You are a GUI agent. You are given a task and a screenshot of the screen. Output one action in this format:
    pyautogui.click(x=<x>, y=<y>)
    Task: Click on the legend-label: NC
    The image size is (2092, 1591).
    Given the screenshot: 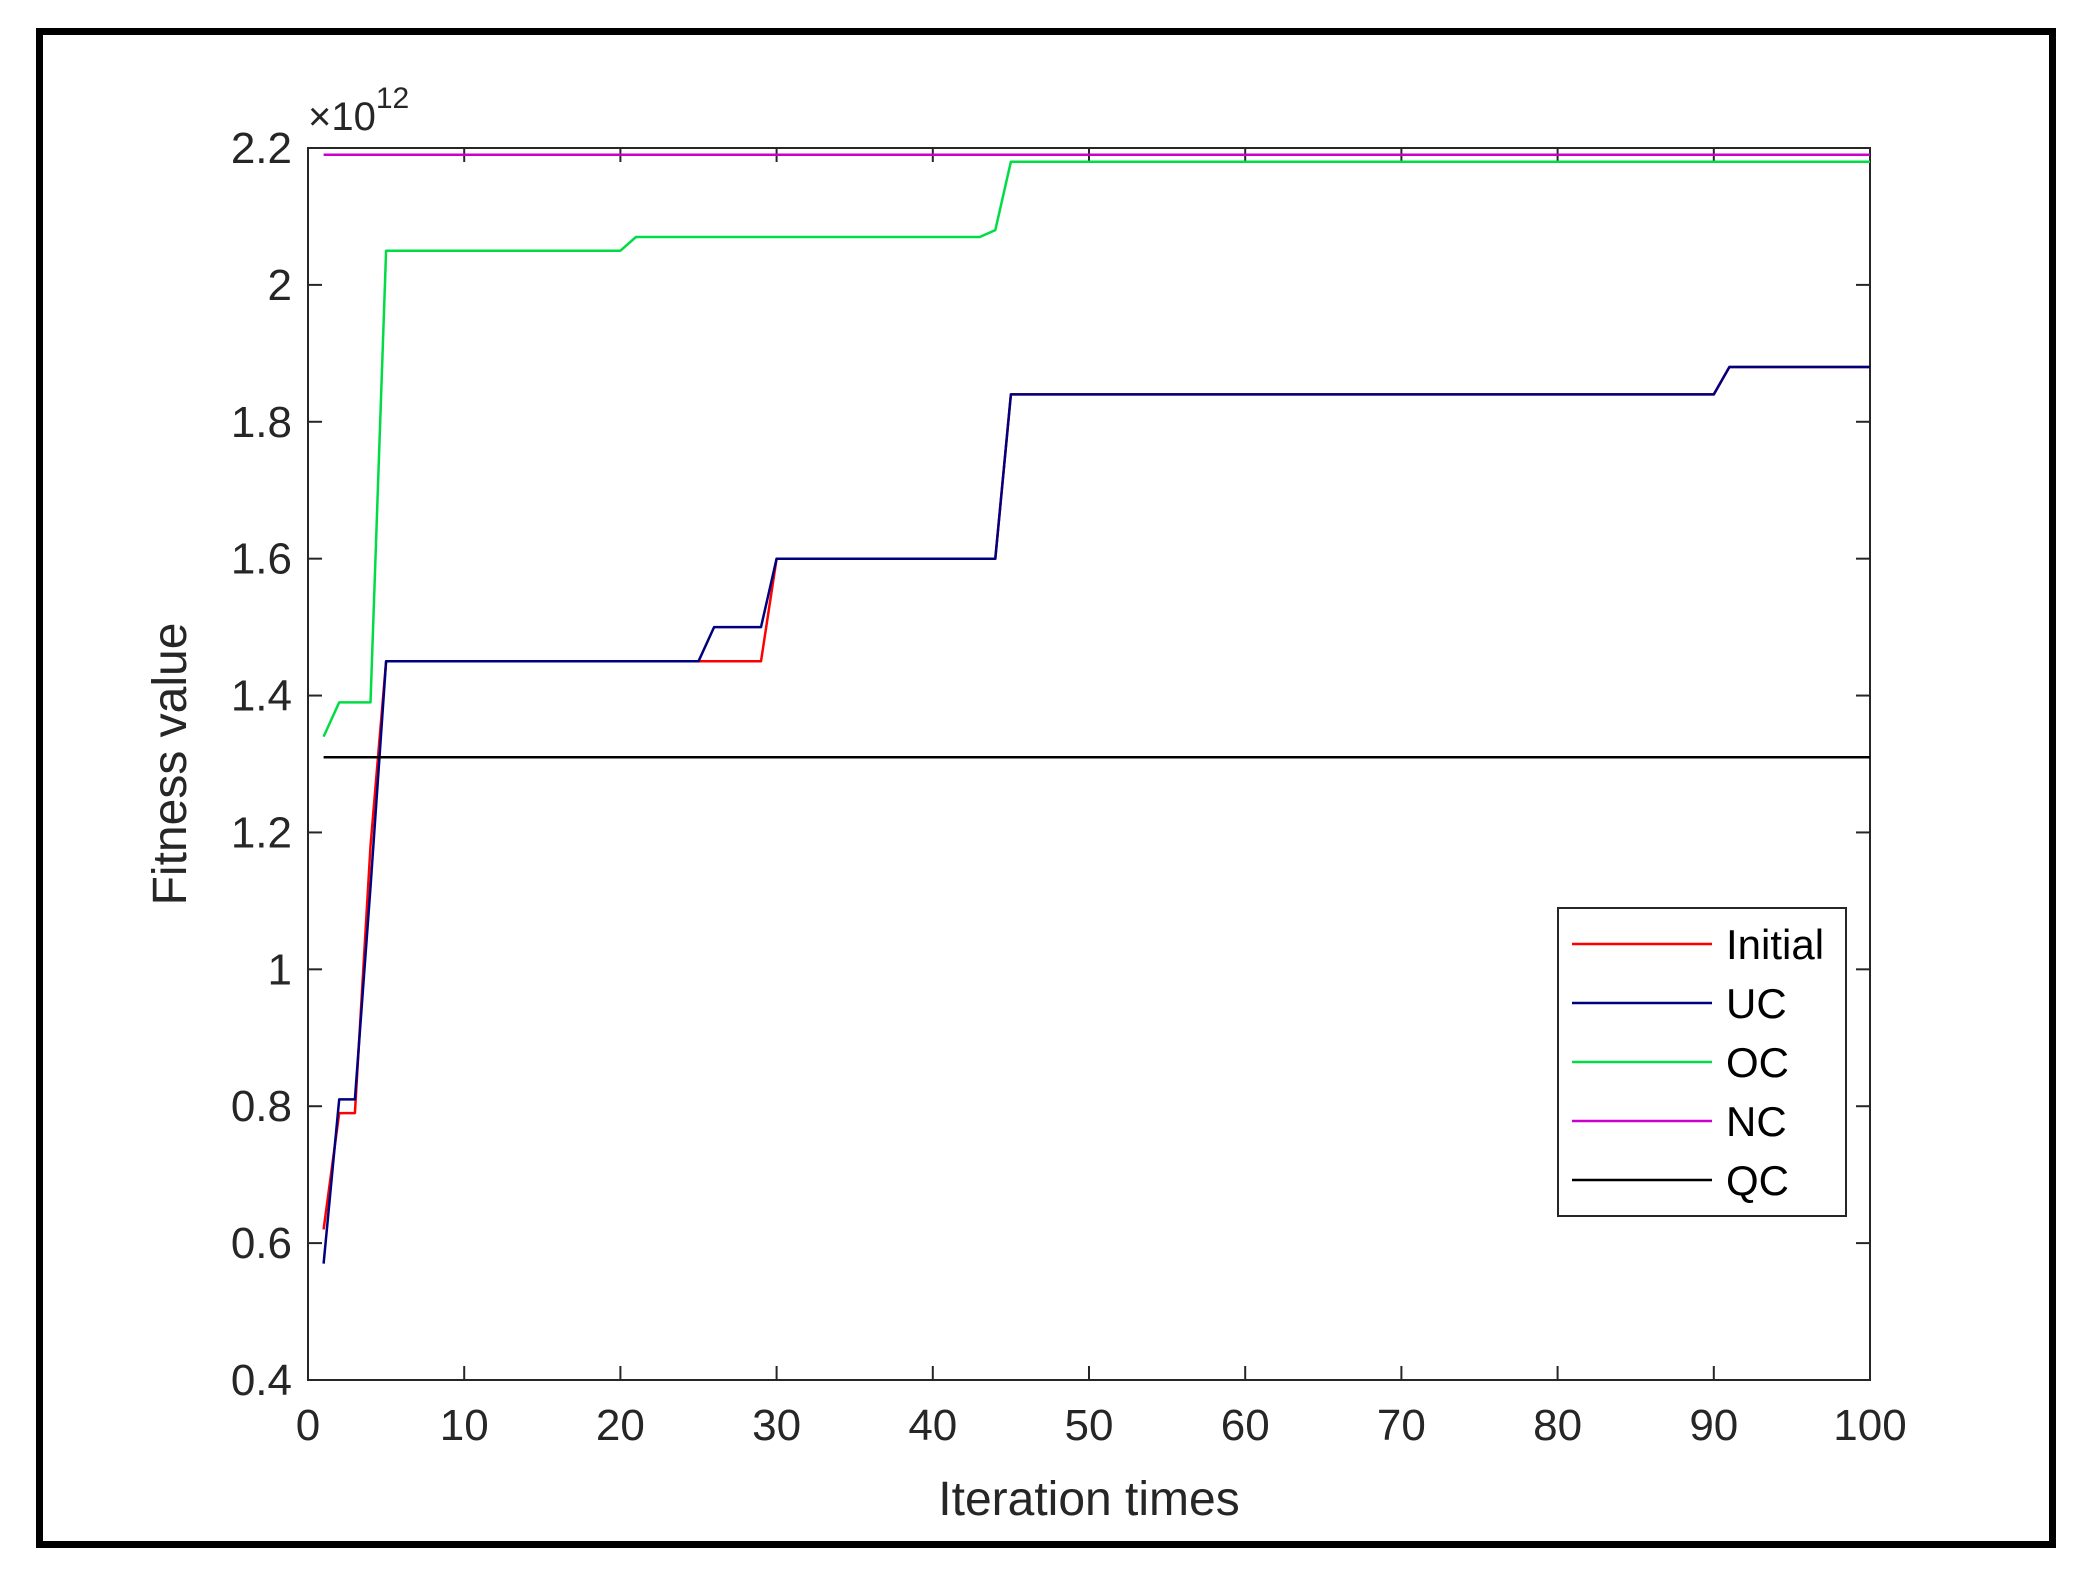 What is the action you would take?
    pyautogui.click(x=1756, y=1121)
    